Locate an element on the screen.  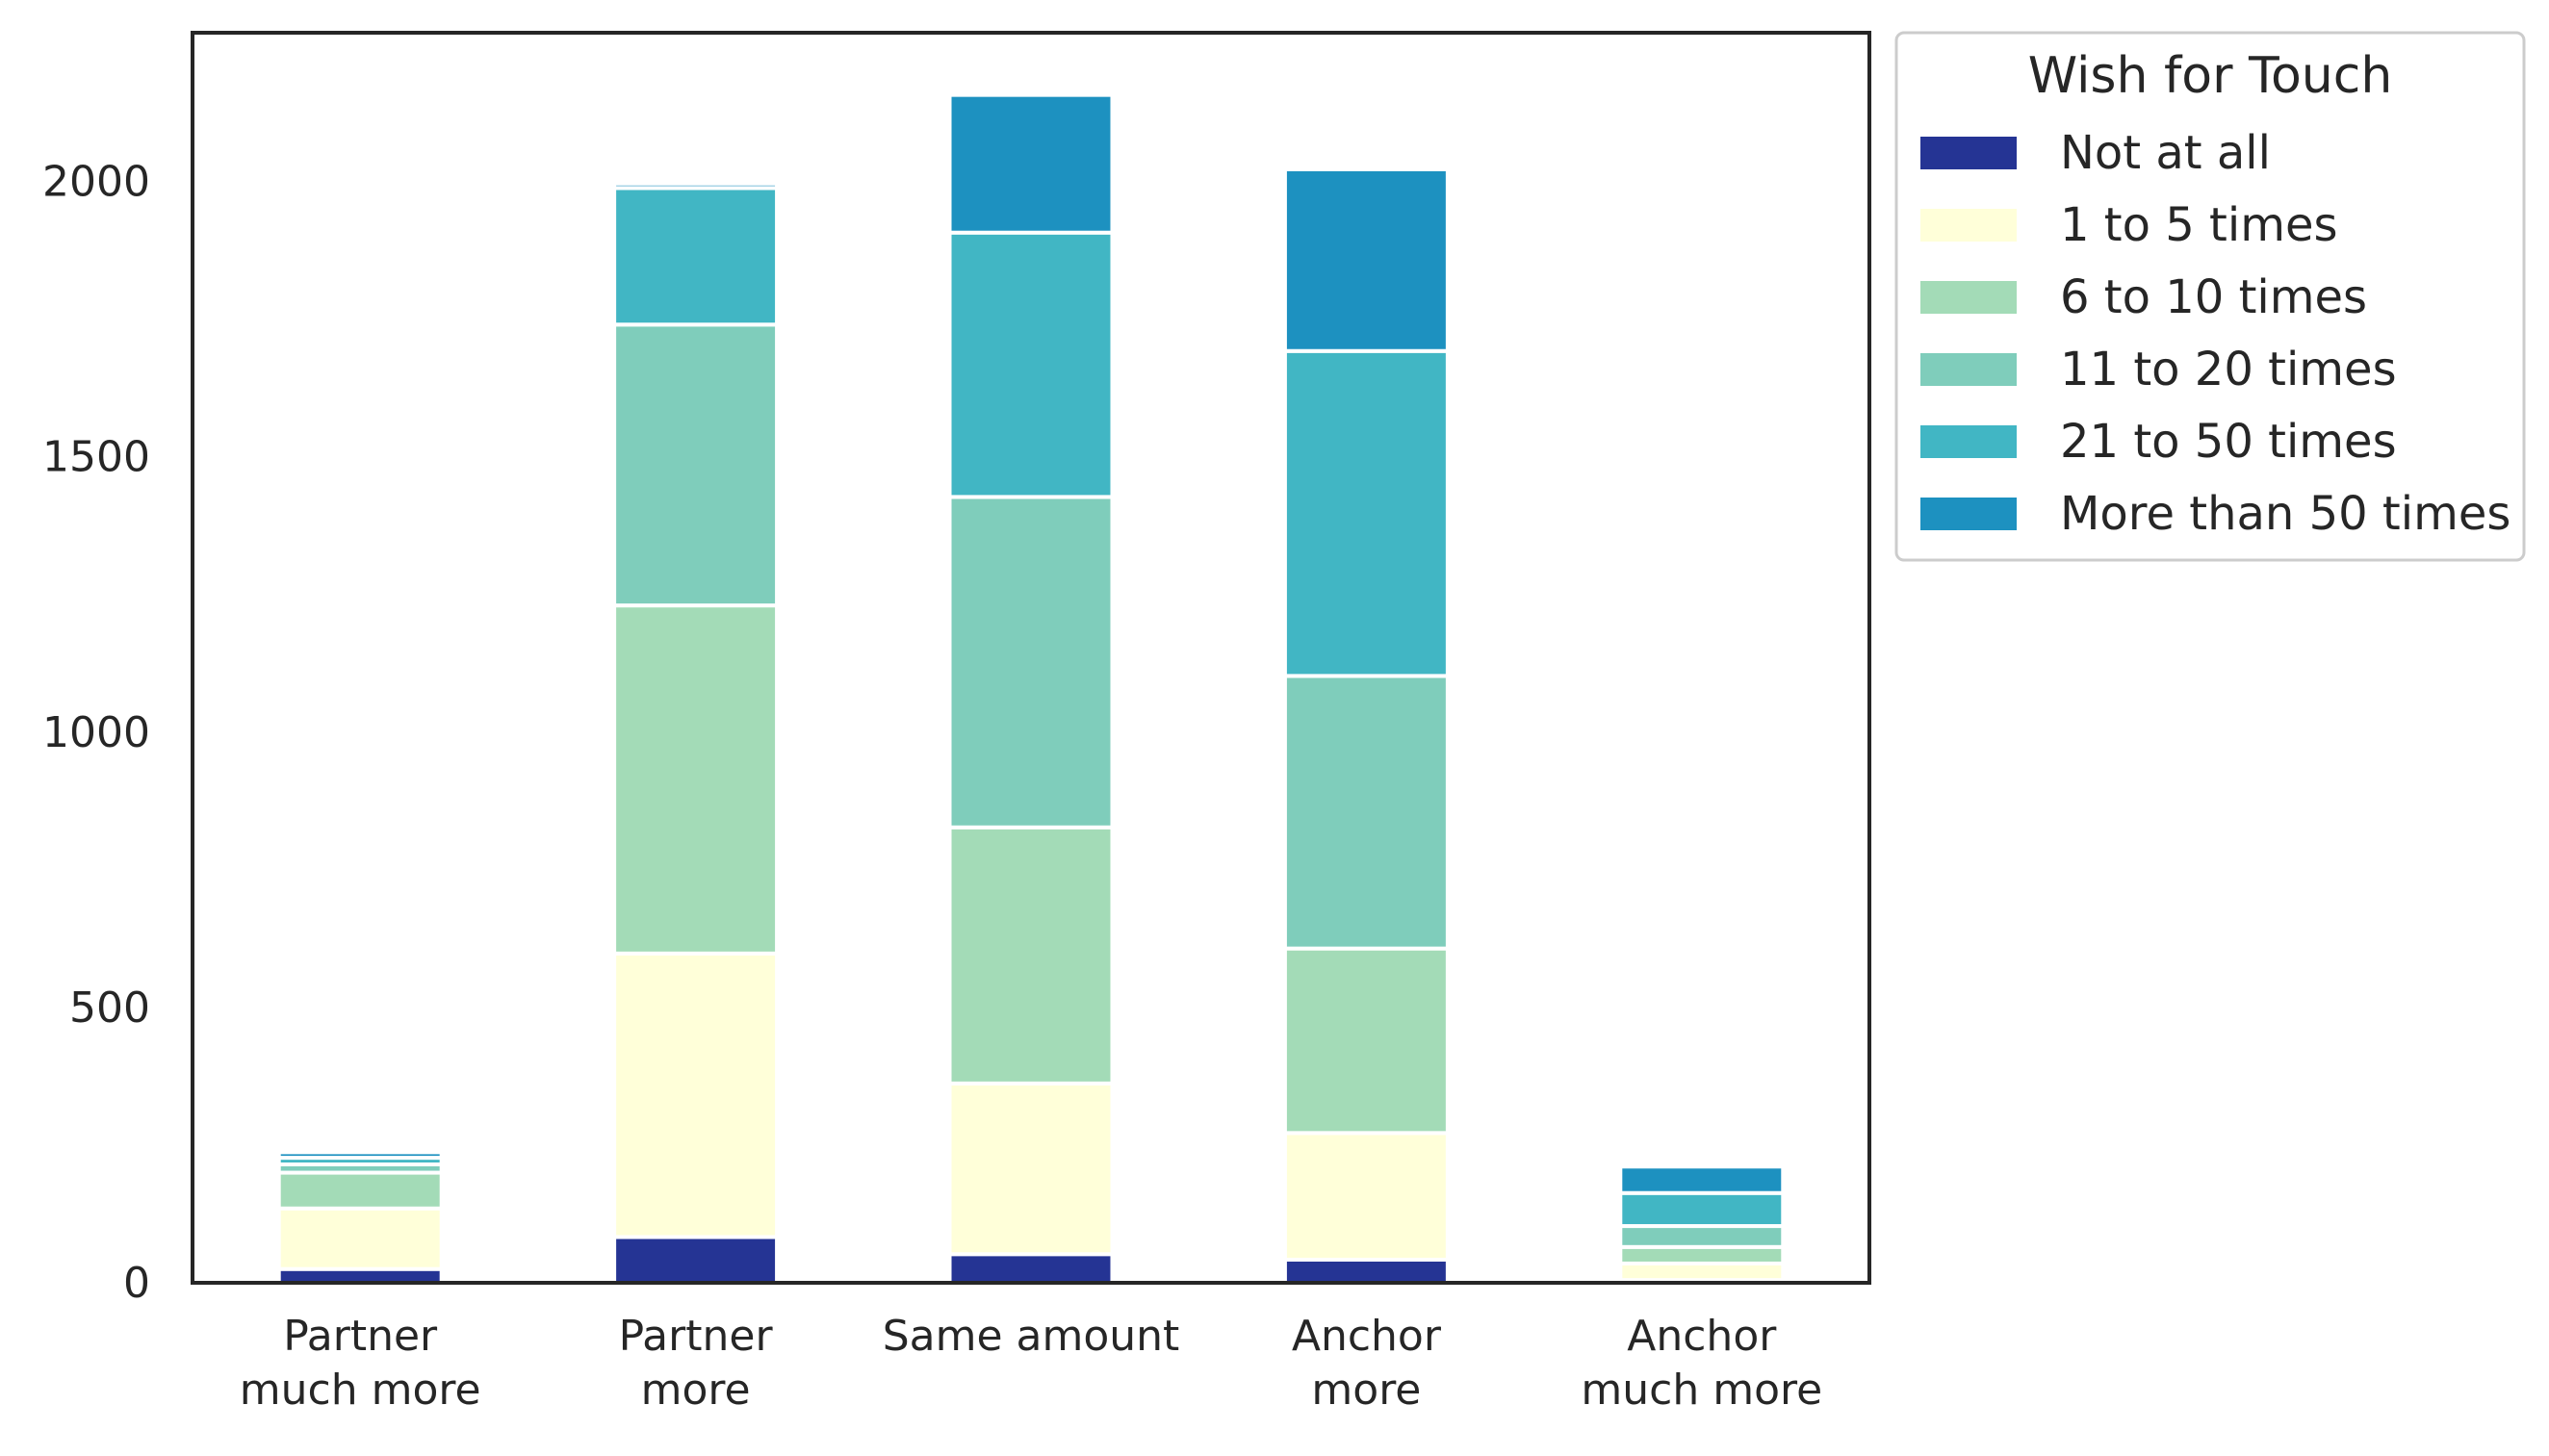
y-axis-ticks: 0 500 1000 1500 2000 is located at coordinates (96, 733).